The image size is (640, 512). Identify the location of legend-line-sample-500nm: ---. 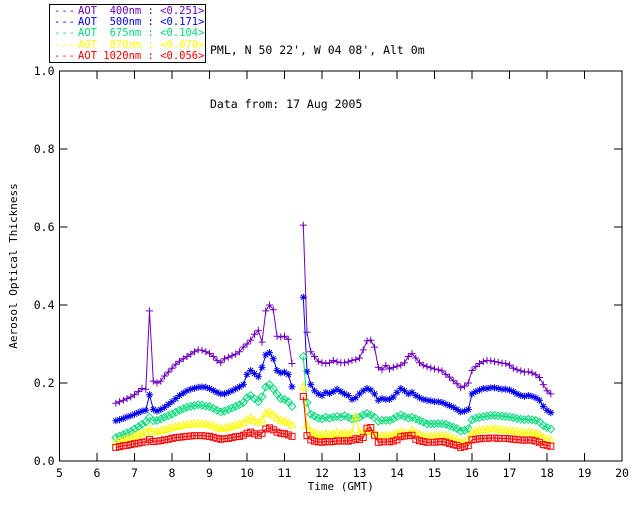
(65, 22).